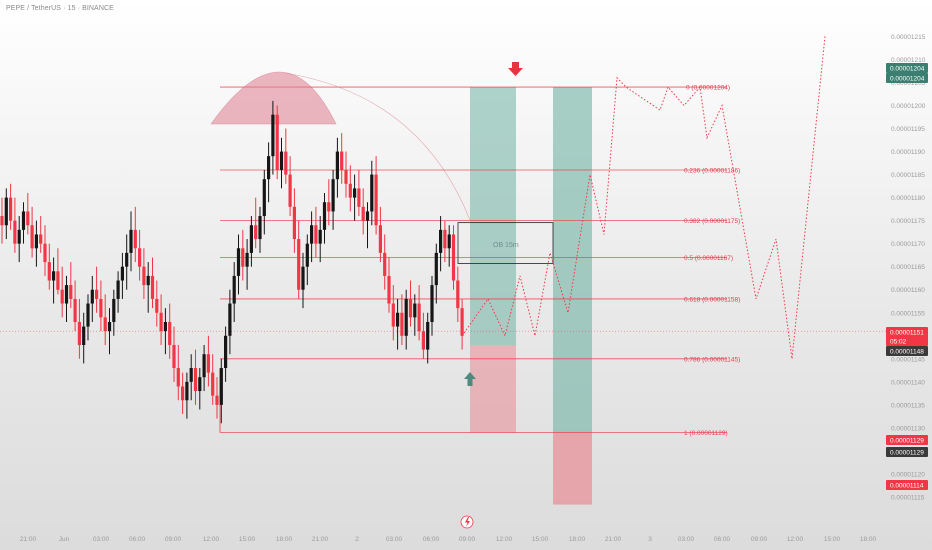  Describe the element at coordinates (377, 146) in the screenshot. I see `rounded-top-curve` at that location.